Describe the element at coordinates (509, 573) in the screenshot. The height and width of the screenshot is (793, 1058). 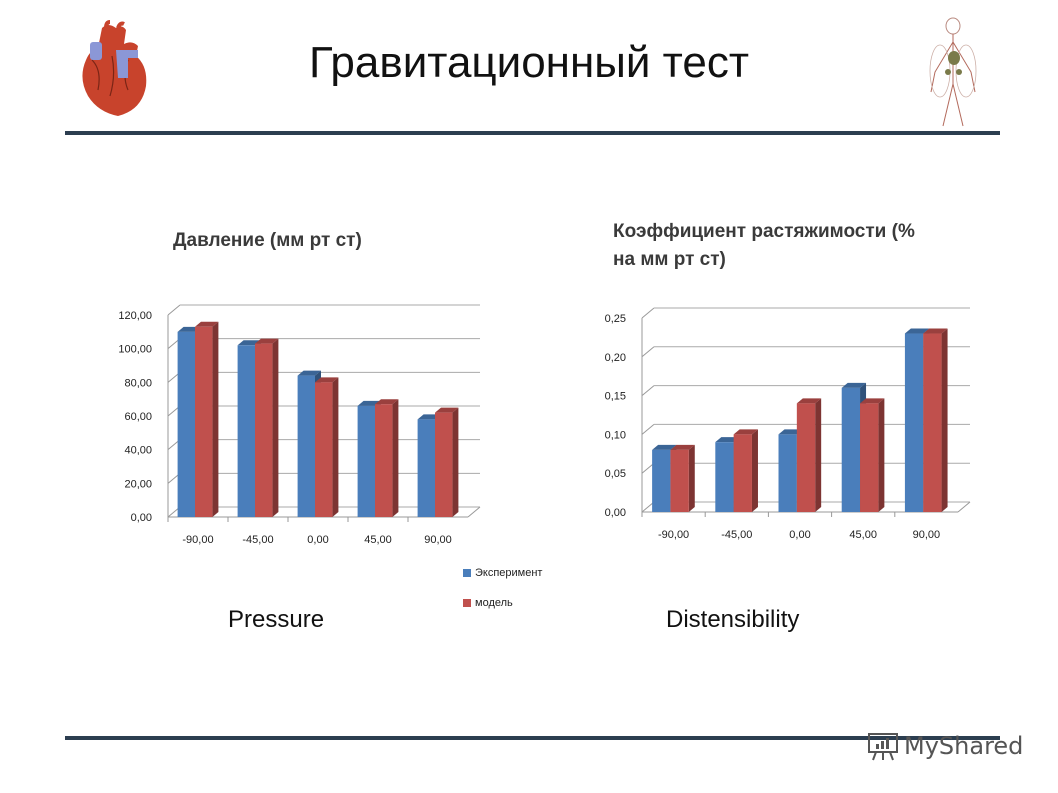
I see `legend-label-experiment: Эксперимент` at that location.